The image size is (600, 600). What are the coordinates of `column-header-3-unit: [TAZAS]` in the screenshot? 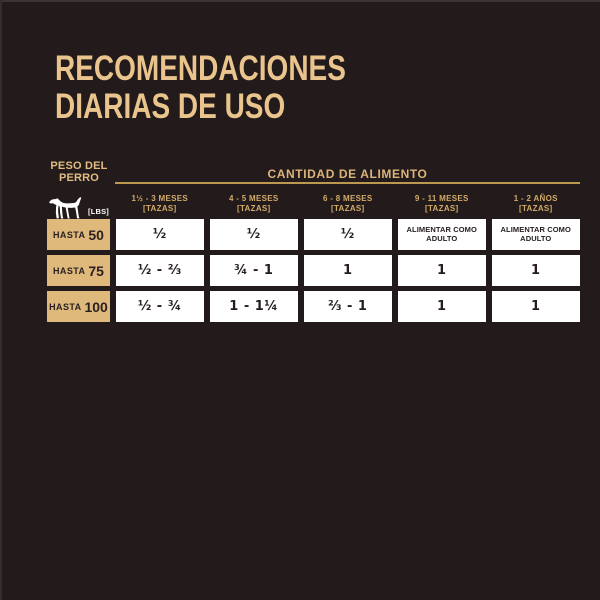 It's located at (348, 208).